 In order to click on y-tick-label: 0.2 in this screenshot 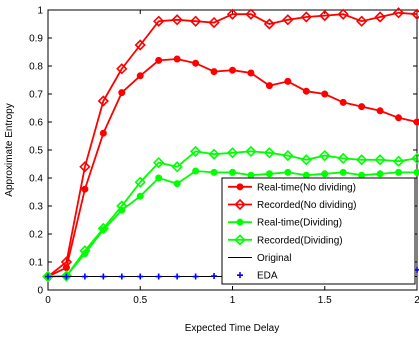, I will do `click(36, 235)`.